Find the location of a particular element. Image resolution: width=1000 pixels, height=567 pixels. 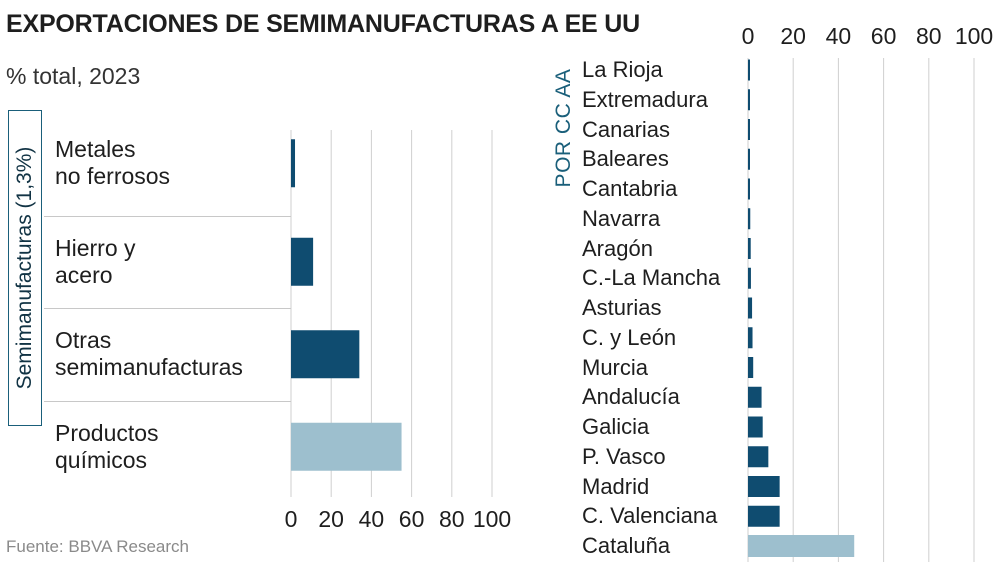

product-category-label: Otras semimanufacturas is located at coordinates (149, 354).